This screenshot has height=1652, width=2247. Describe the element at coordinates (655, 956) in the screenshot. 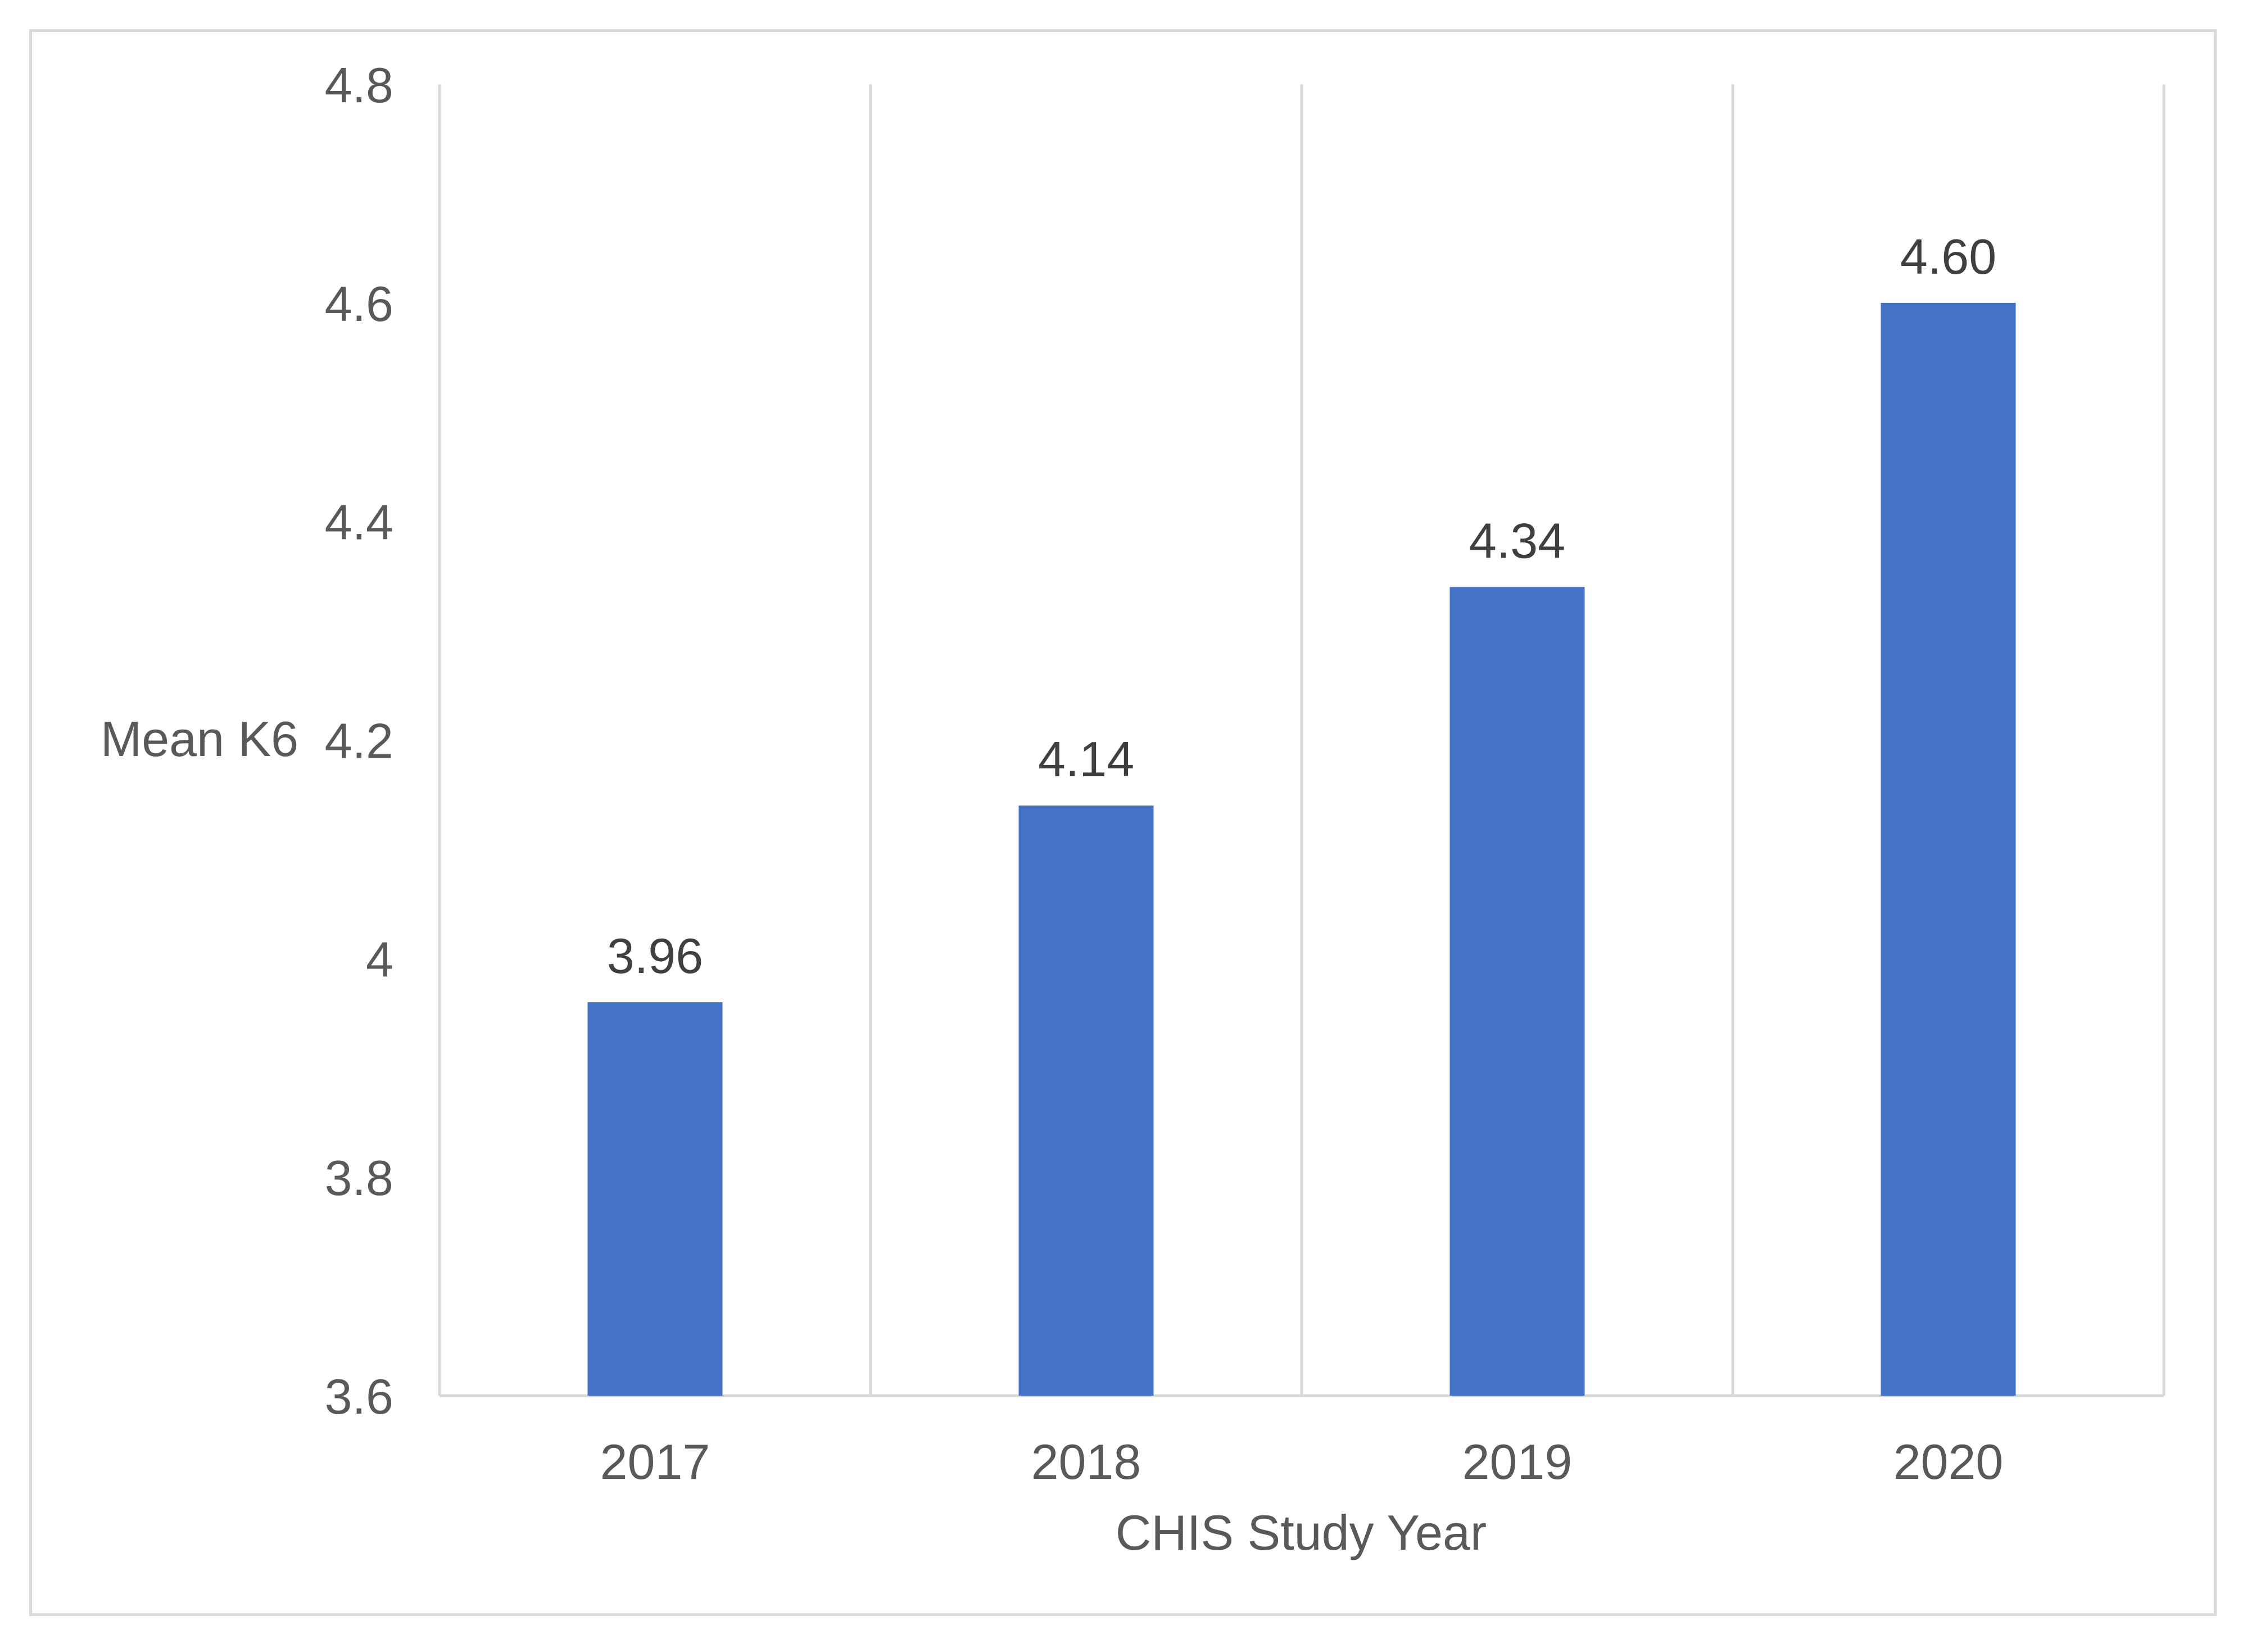

I see `data-label-2017: 3.96` at that location.